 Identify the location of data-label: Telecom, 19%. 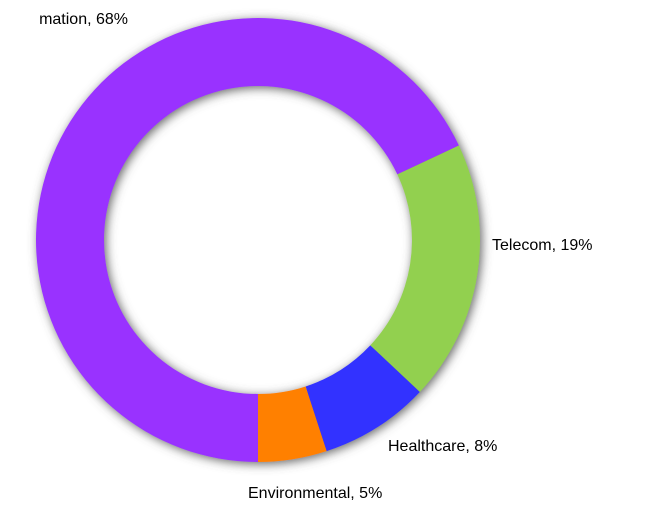
(542, 245).